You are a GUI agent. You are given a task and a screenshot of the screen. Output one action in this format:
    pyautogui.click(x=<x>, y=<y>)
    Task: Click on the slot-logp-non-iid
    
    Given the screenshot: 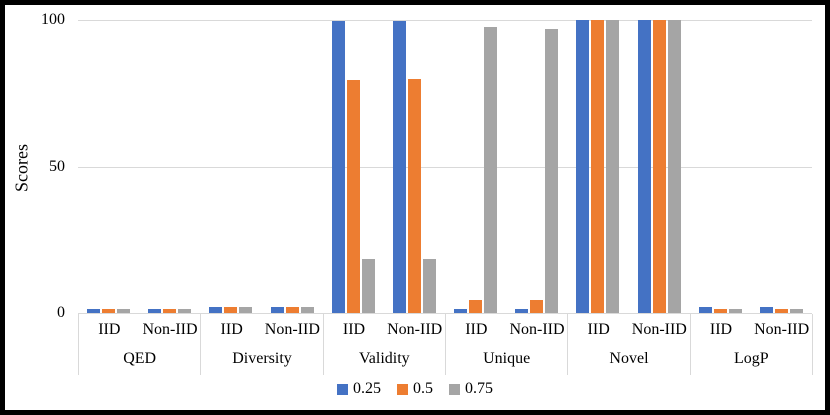 What is the action you would take?
    pyautogui.click(x=781, y=166)
    